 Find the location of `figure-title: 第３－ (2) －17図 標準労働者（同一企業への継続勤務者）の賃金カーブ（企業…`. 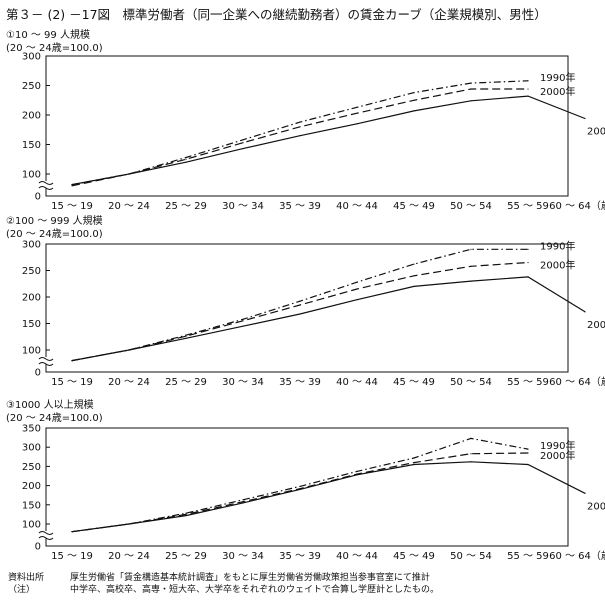

figure-title: 第３－ (2) －17図 標準労働者（同一企業への継続勤務者）の賃金カーブ（企業… is located at coordinates (276, 14).